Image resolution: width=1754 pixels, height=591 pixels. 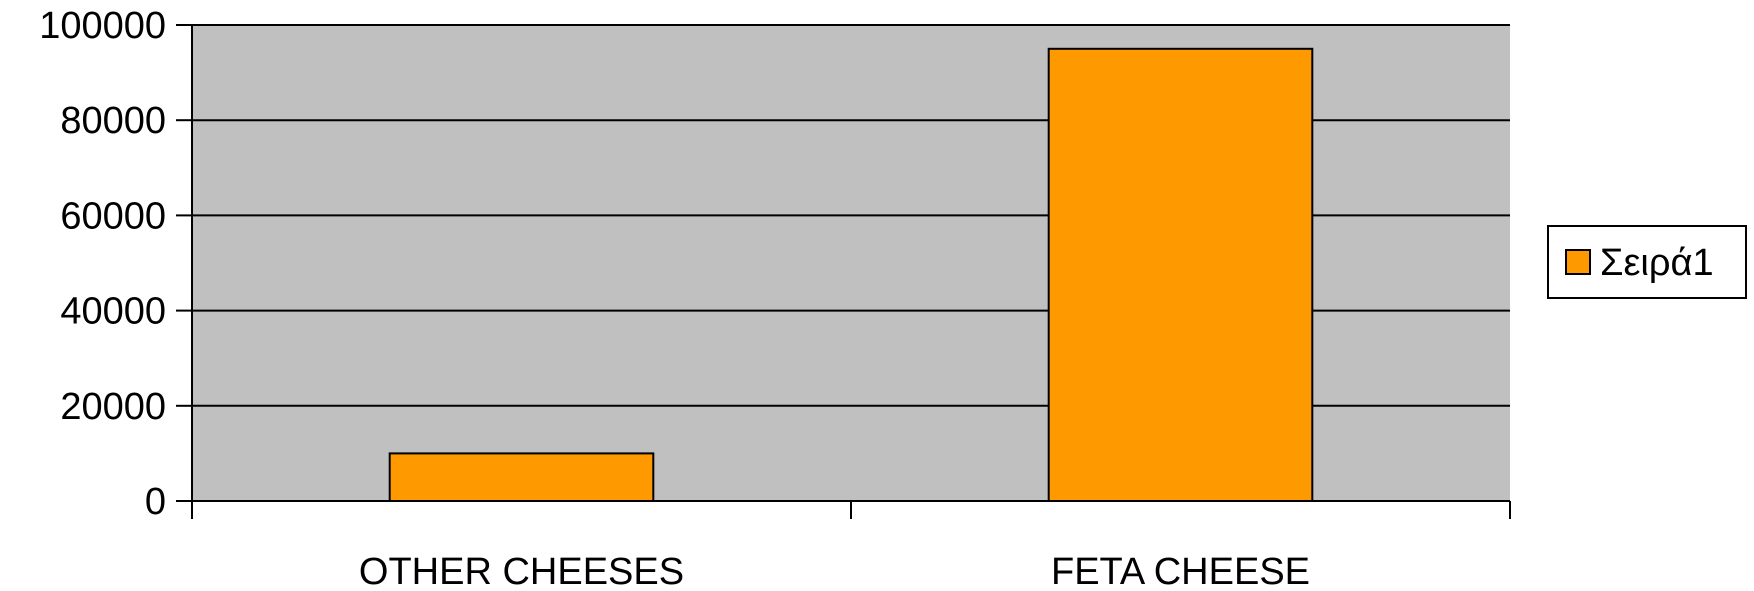 I want to click on legend: Σειρά1, so click(x=1647, y=262).